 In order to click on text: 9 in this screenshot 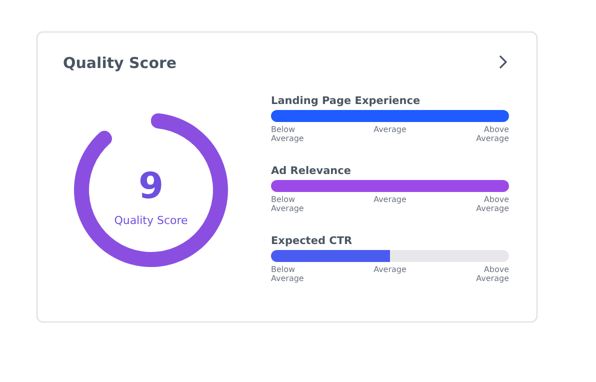, I will do `click(151, 186)`.